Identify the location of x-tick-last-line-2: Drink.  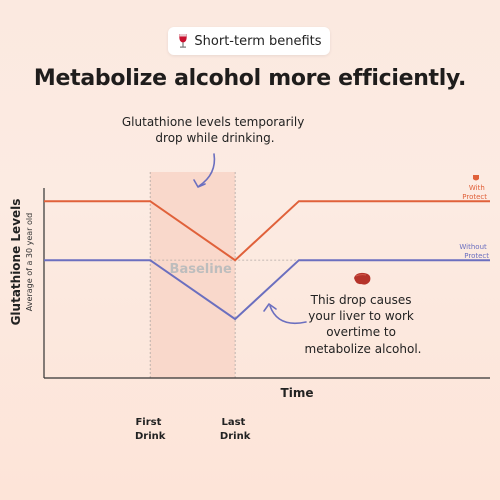
(235, 436).